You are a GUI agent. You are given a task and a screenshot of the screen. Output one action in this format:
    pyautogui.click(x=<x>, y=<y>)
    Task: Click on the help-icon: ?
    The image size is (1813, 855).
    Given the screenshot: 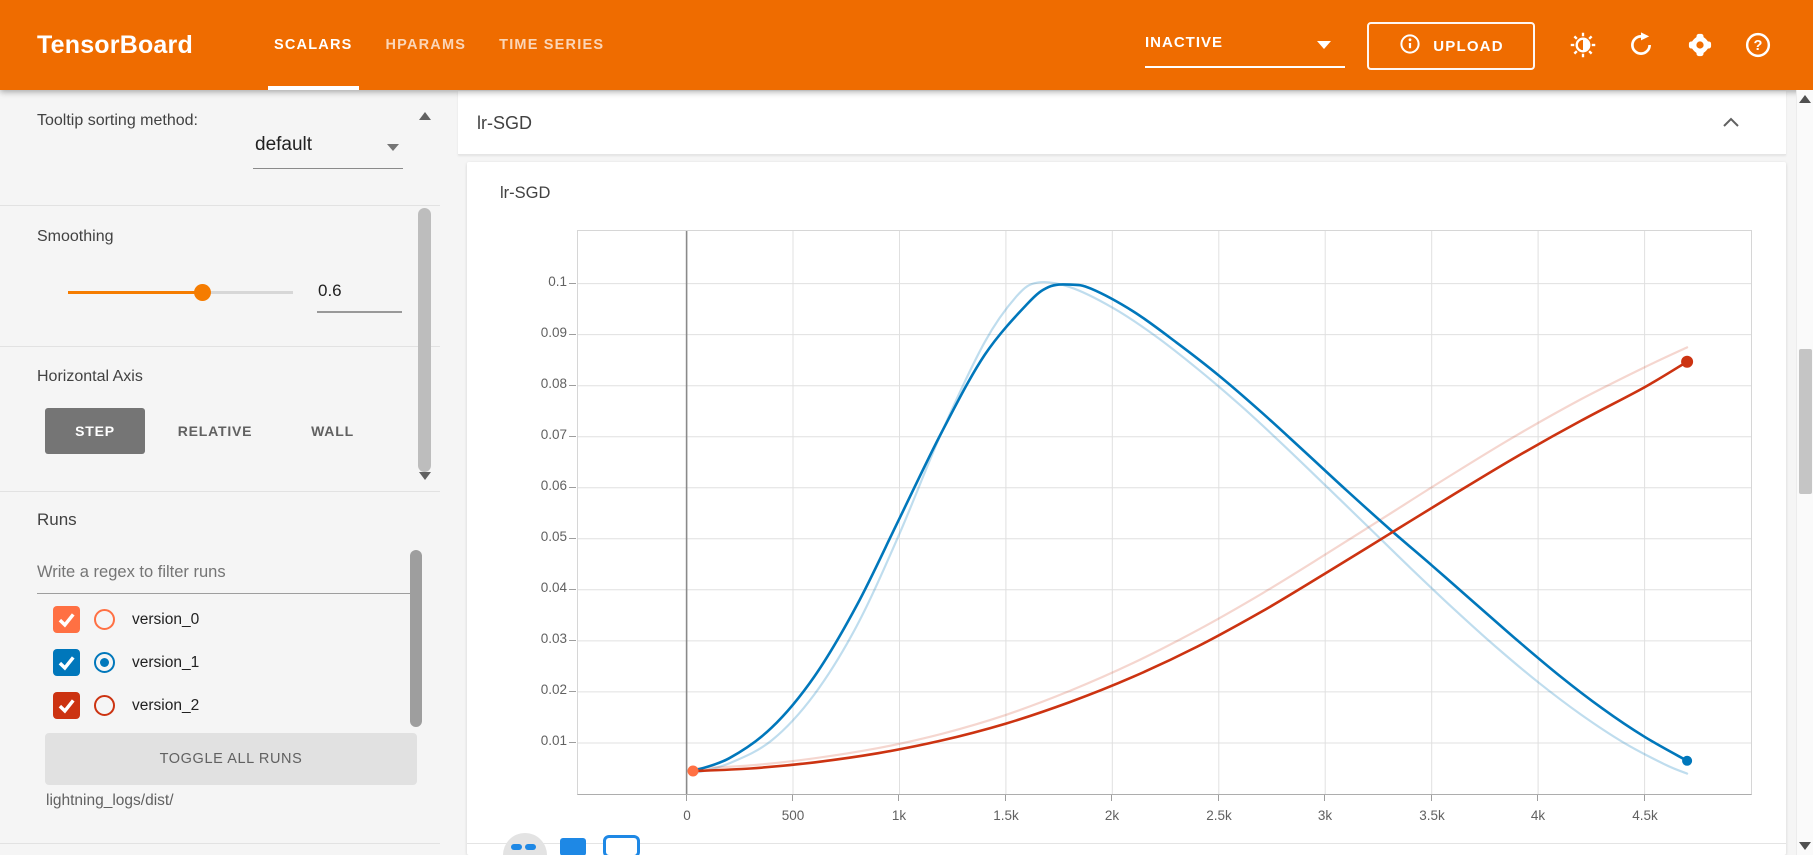 What is the action you would take?
    pyautogui.click(x=1758, y=45)
    